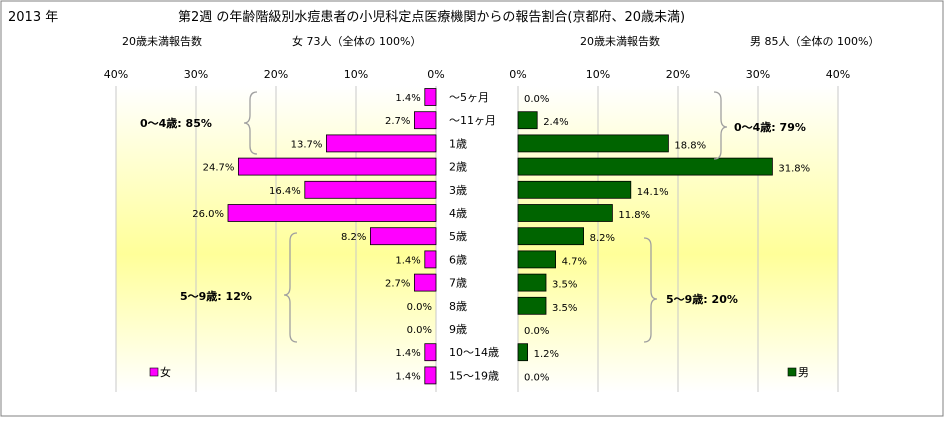  Describe the element at coordinates (458, 329) in the screenshot. I see `category-label: 9歳` at that location.